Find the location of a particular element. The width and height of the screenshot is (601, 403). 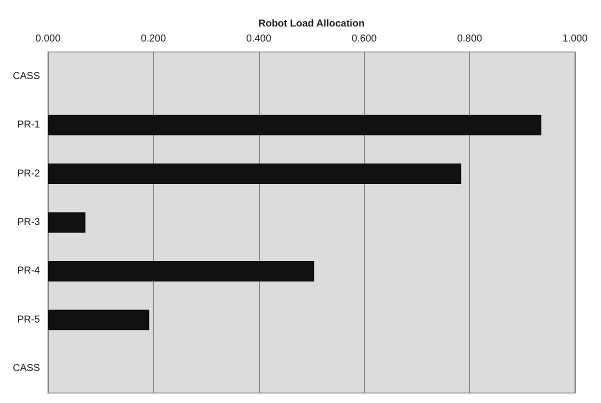

x-tick-label: 0.600 is located at coordinates (365, 39).